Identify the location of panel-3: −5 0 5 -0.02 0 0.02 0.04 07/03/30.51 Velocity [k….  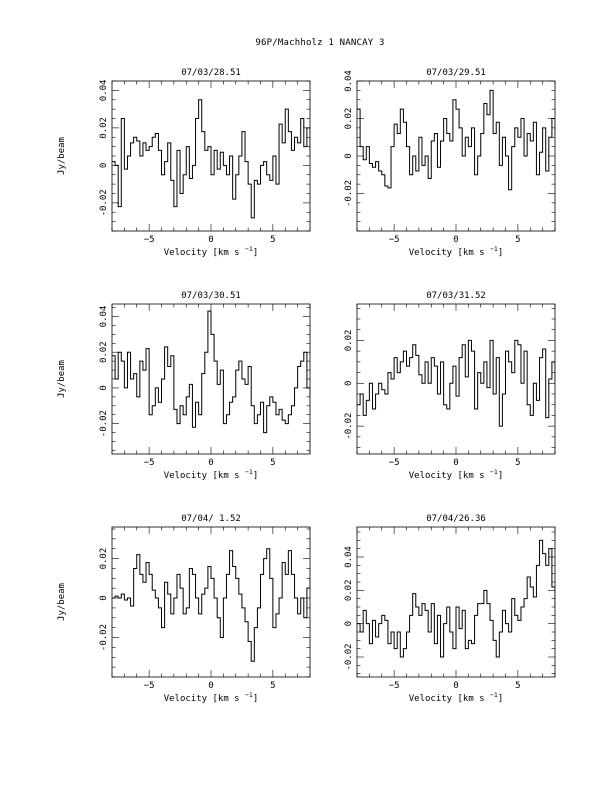
(184, 386).